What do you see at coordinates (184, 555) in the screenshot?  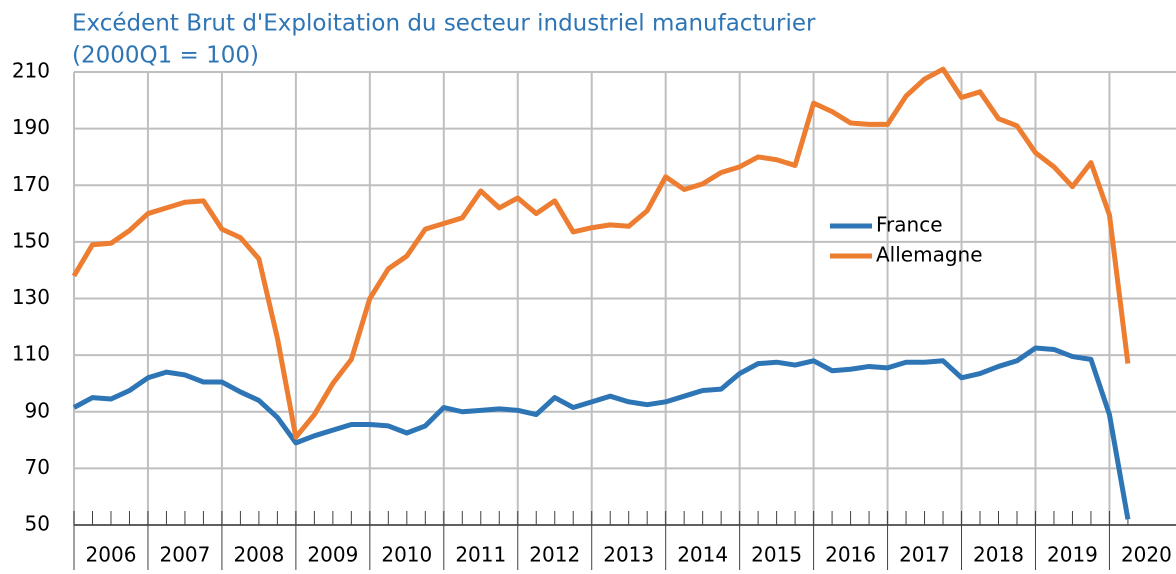 I see `x-tick-label: 2007` at bounding box center [184, 555].